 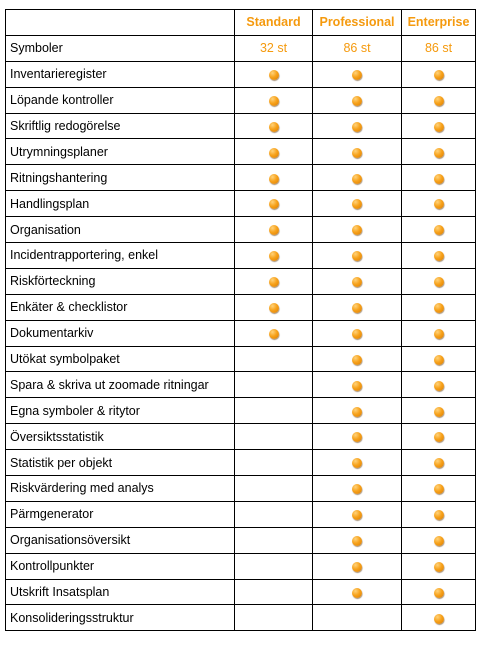 I want to click on feature-row: Kontrollpunkter, so click(x=240, y=566).